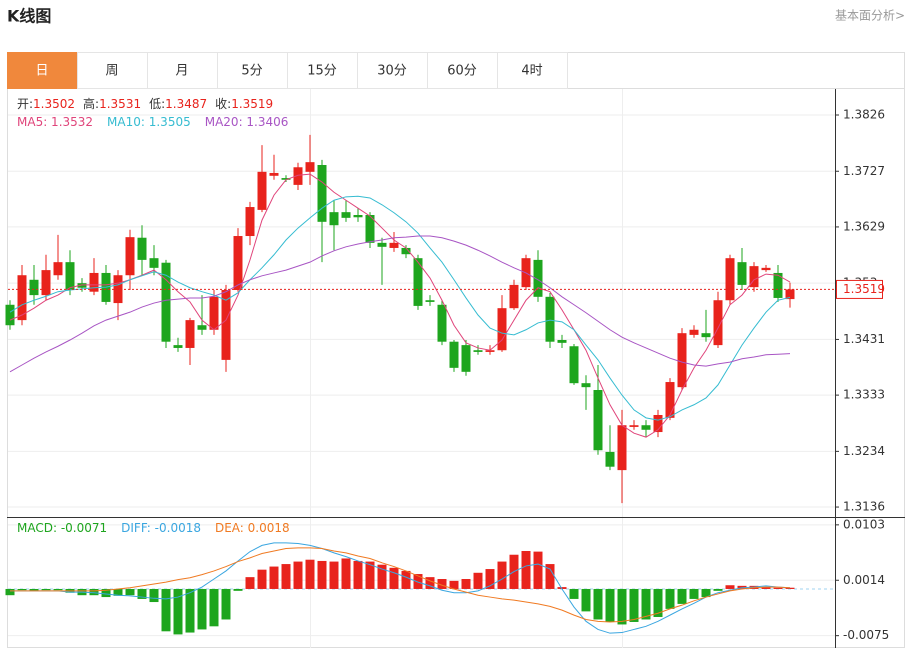 The width and height of the screenshot is (910, 648). I want to click on y-tick-label: 1.3629, so click(864, 226).